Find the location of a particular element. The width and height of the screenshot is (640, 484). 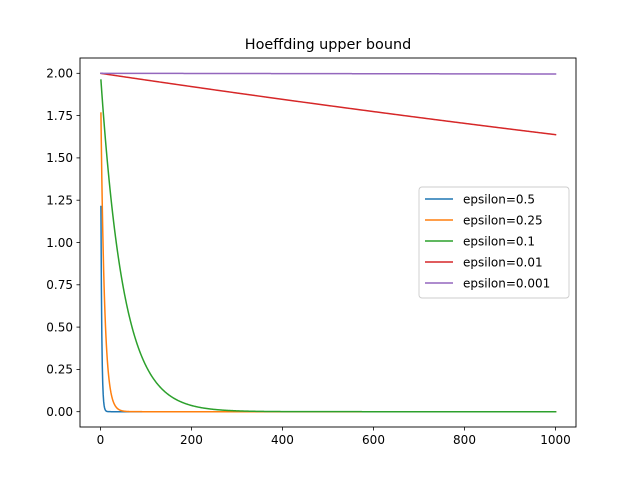

x-tick-label: 600 is located at coordinates (373, 440).